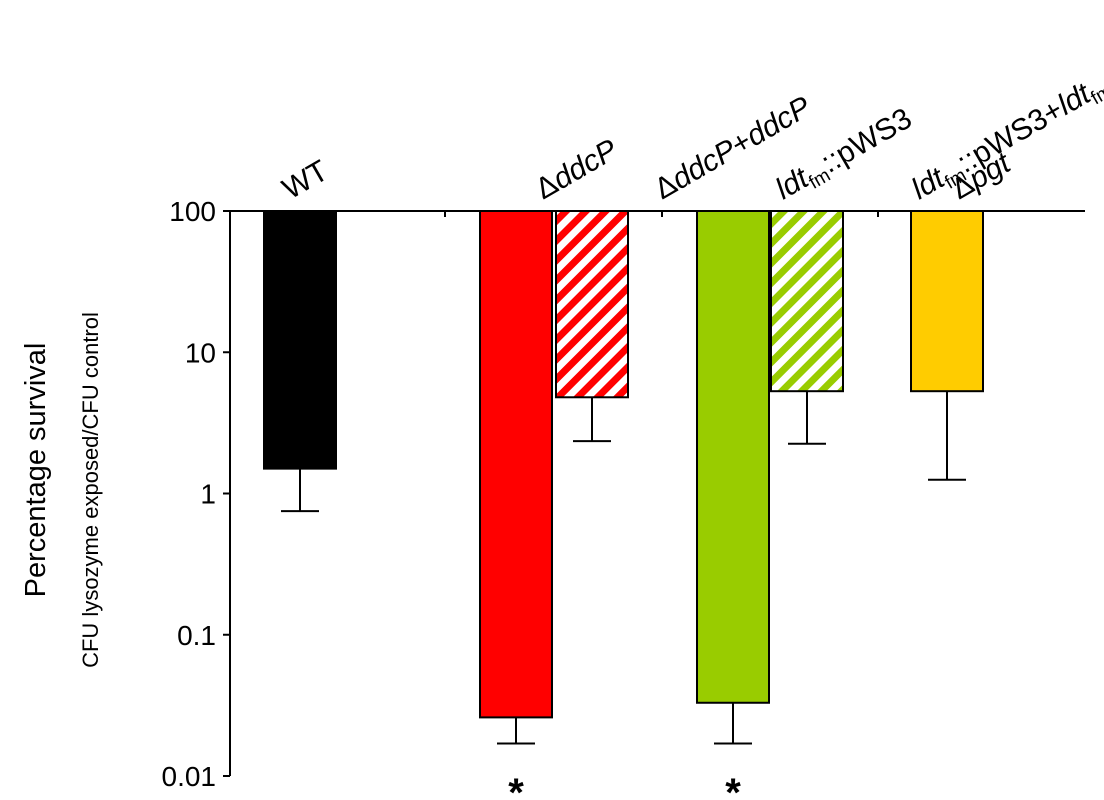 The height and width of the screenshot is (800, 1104). I want to click on bar-ΔddcP+ddcP, so click(592, 304).